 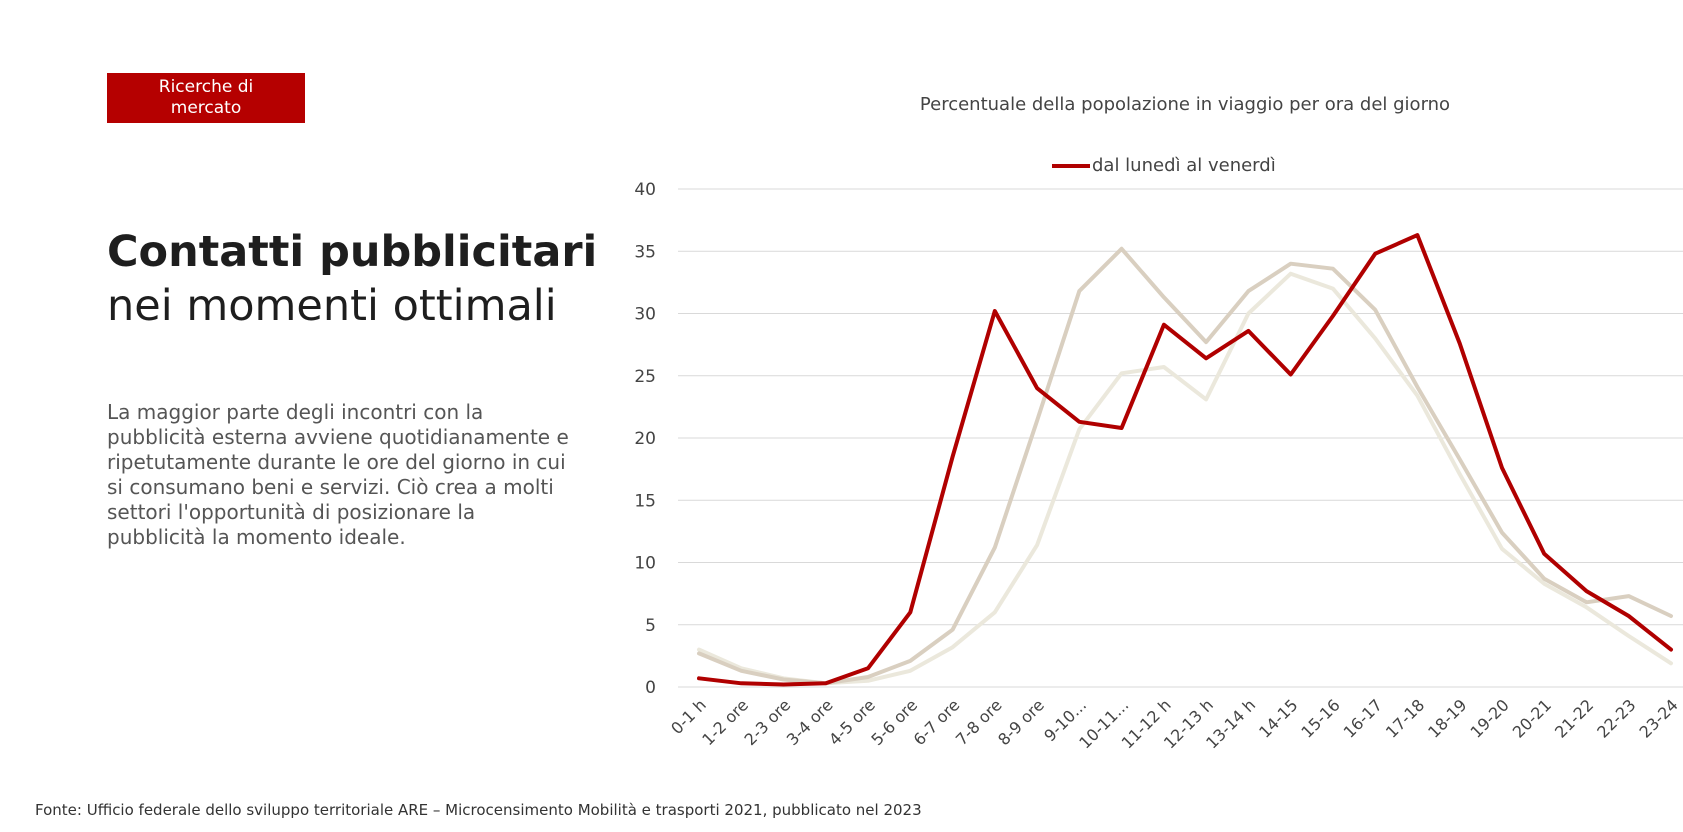 What do you see at coordinates (1659, 718) in the screenshot?
I see `x-tick-label: 23-24` at bounding box center [1659, 718].